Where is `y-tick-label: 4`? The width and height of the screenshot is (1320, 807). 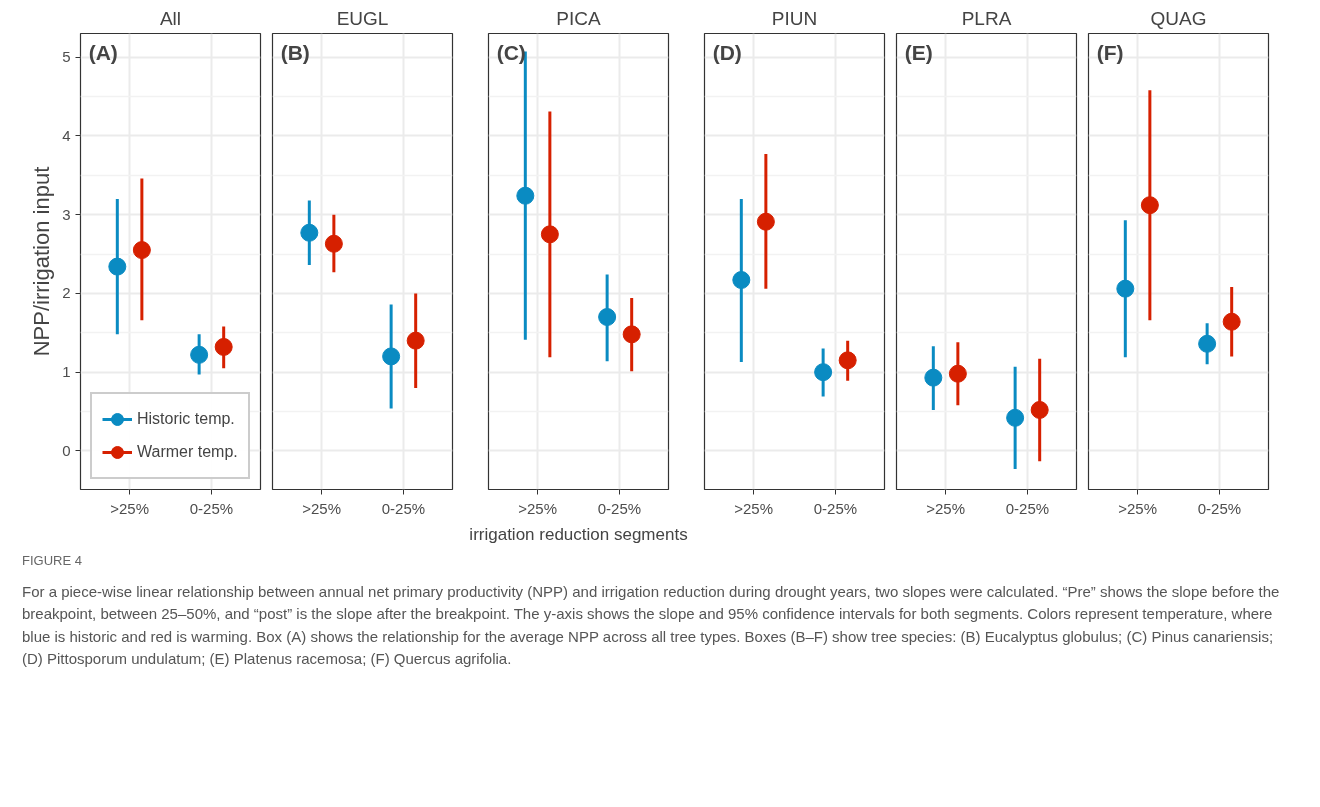 y-tick-label: 4 is located at coordinates (66, 135).